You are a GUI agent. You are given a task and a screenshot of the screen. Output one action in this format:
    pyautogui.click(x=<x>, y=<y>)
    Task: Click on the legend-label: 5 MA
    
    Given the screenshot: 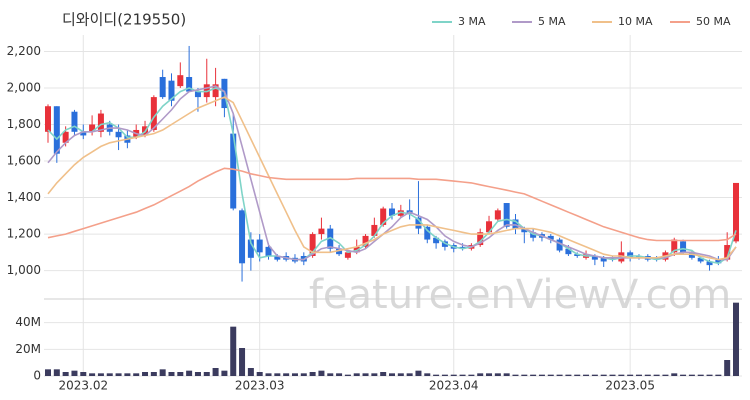 What is the action you would take?
    pyautogui.click(x=552, y=21)
    